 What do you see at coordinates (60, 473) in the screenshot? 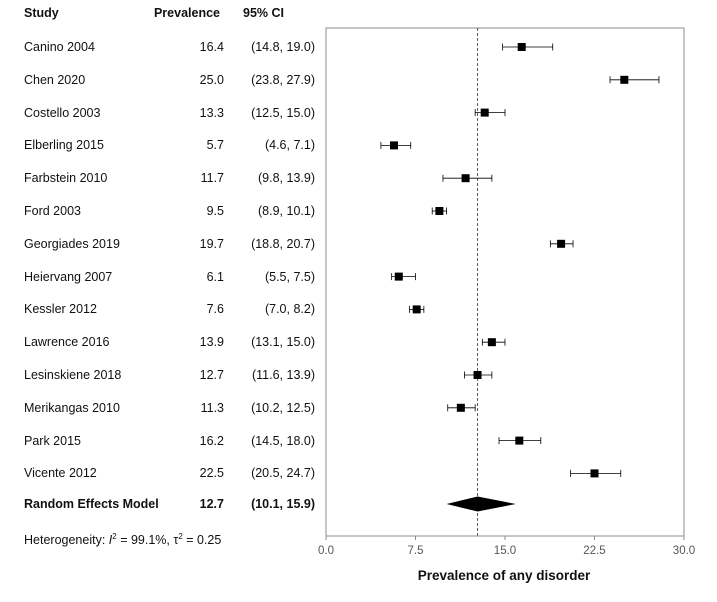
I see `study-name: Vicente 2012` at bounding box center [60, 473].